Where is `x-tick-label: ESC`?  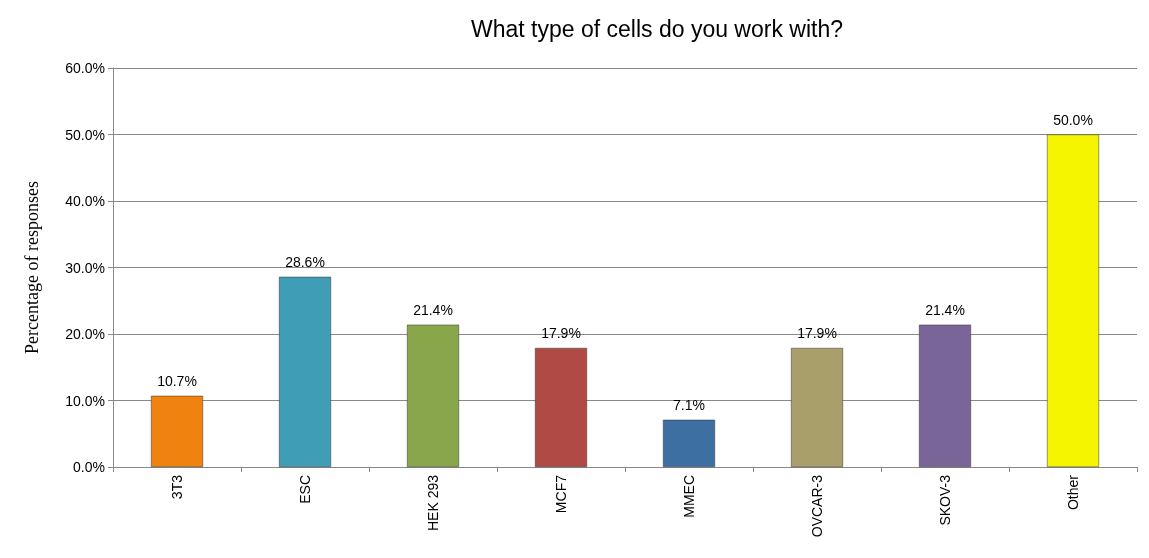 x-tick-label: ESC is located at coordinates (305, 489).